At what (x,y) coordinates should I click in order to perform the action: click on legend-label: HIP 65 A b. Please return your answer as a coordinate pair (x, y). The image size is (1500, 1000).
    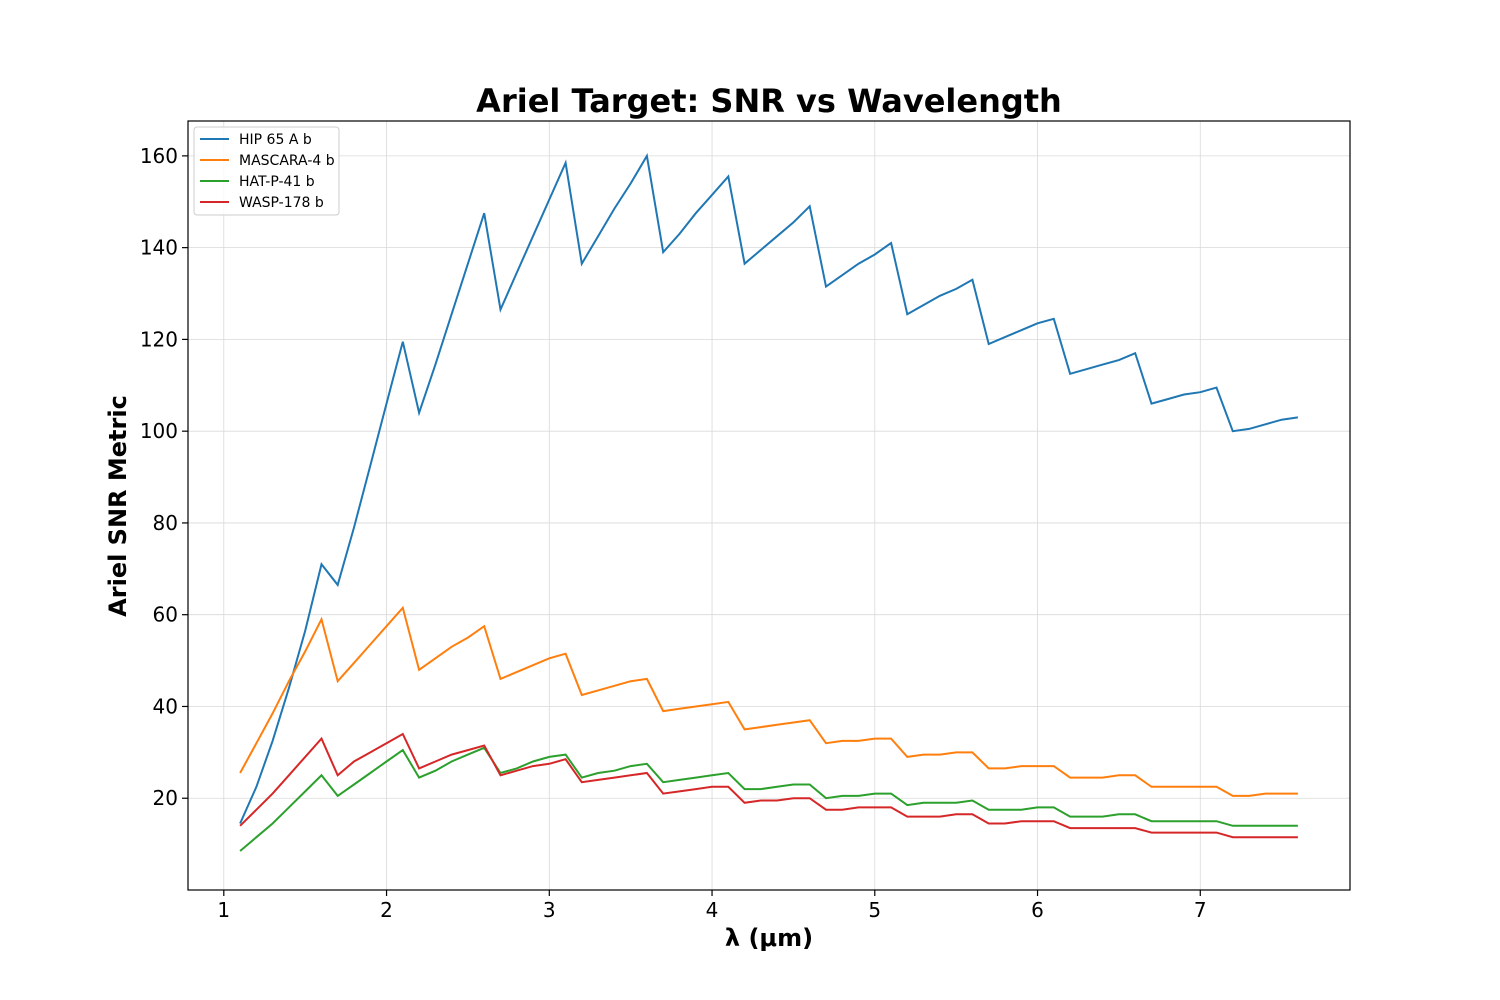
    Looking at the image, I should click on (275, 140).